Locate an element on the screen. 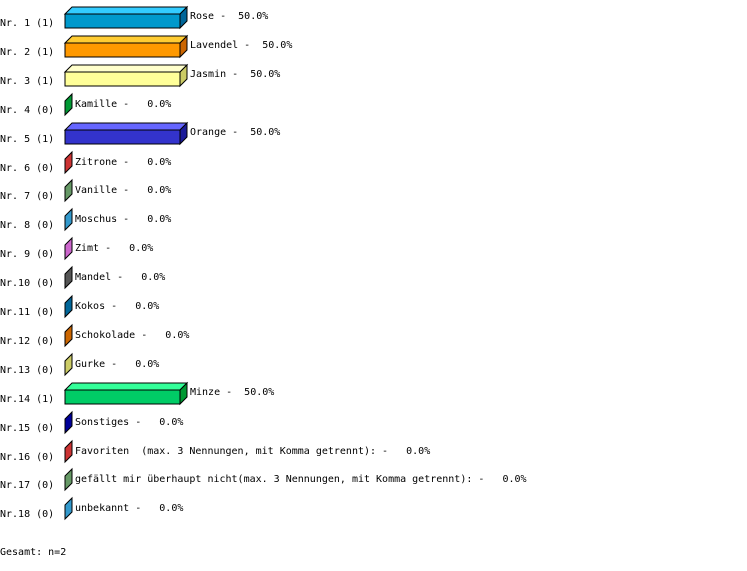  data-label: Vanille - 0.0% is located at coordinates (123, 190).